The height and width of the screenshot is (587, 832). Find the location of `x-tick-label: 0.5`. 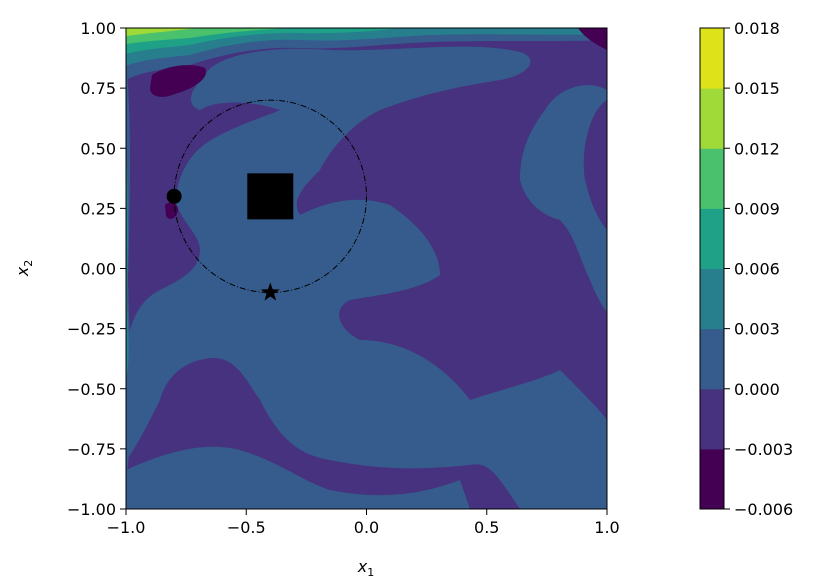

x-tick-label: 0.5 is located at coordinates (486, 527).